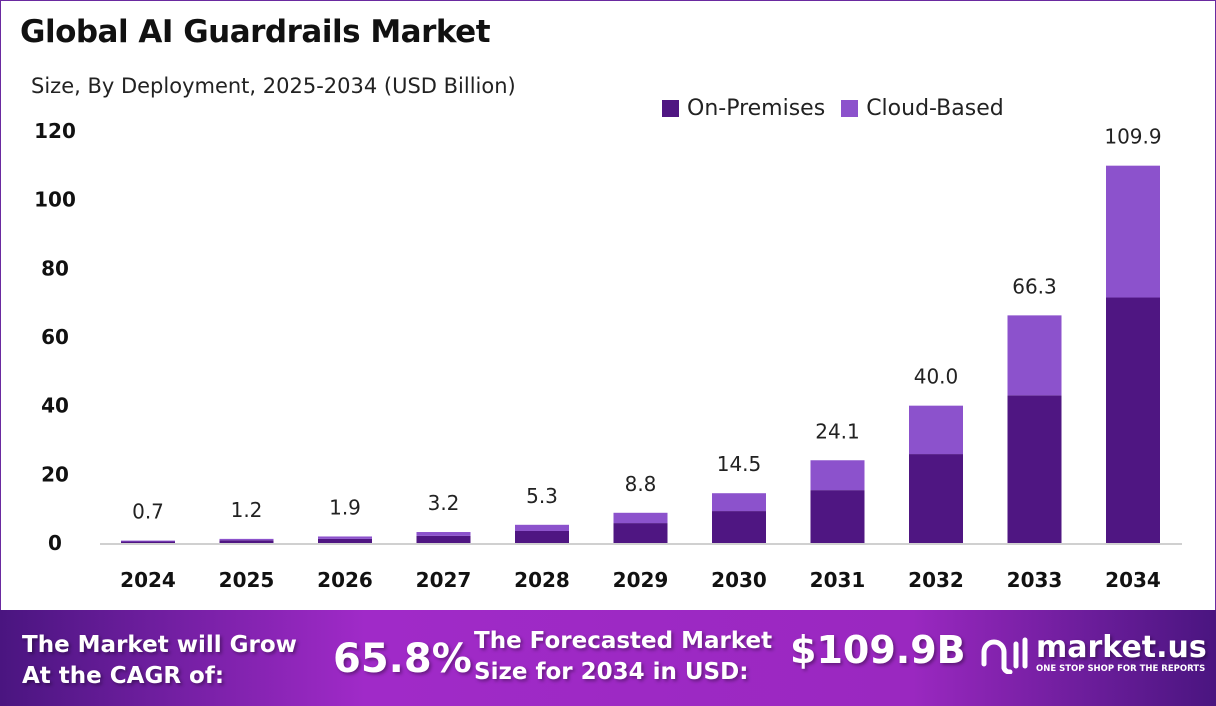 This screenshot has width=1216, height=706. What do you see at coordinates (739, 580) in the screenshot?
I see `x-tick-label: 2030` at bounding box center [739, 580].